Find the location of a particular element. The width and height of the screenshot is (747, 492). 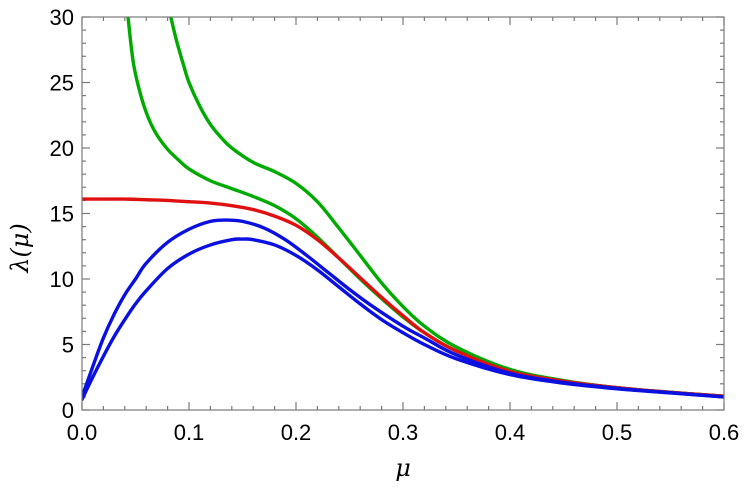

x-tick-label: 0.3 is located at coordinates (403, 432).